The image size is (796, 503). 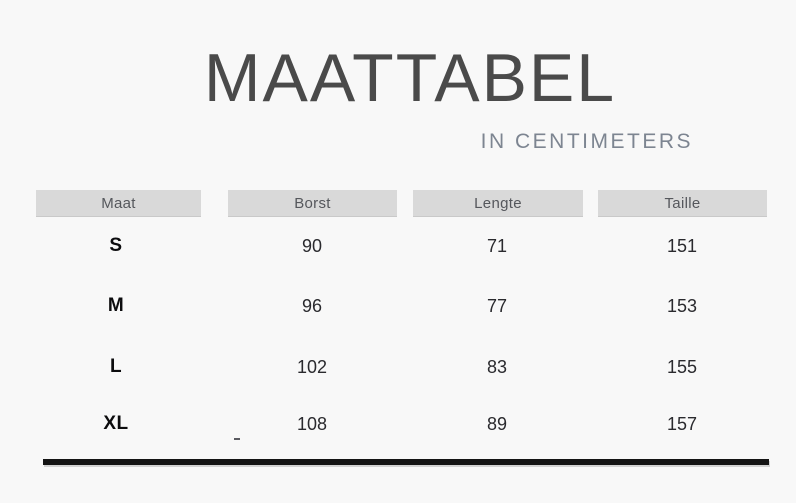 I want to click on column-header-lengte: Lengte, so click(x=498, y=203).